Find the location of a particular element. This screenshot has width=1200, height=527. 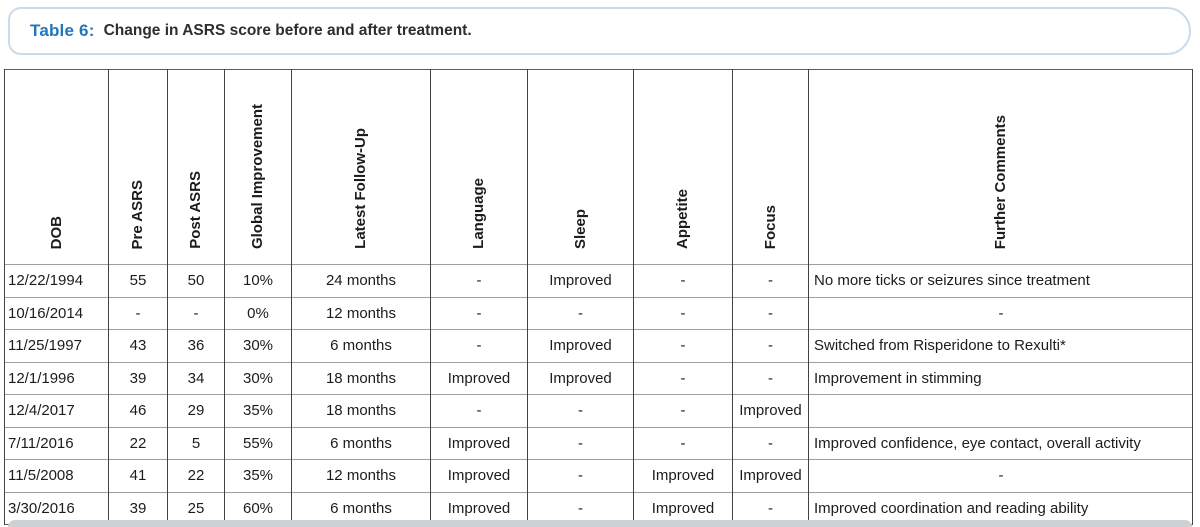

table-cell is located at coordinates (1000, 410).